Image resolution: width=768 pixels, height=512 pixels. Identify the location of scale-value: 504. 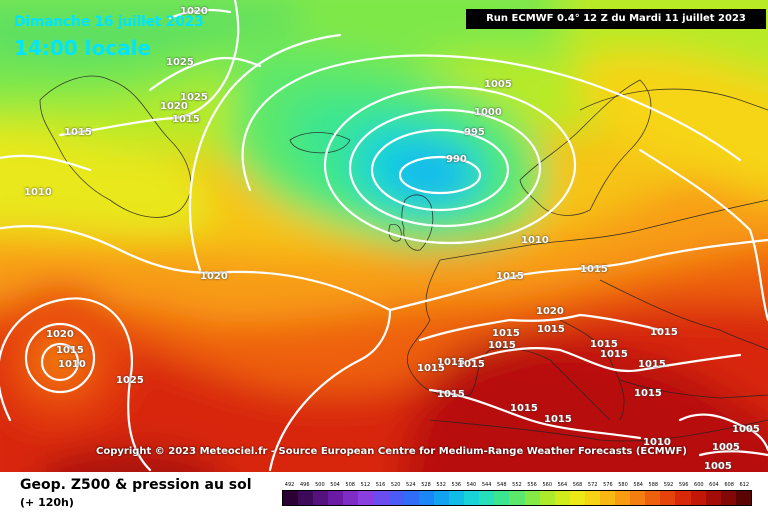
(335, 485).